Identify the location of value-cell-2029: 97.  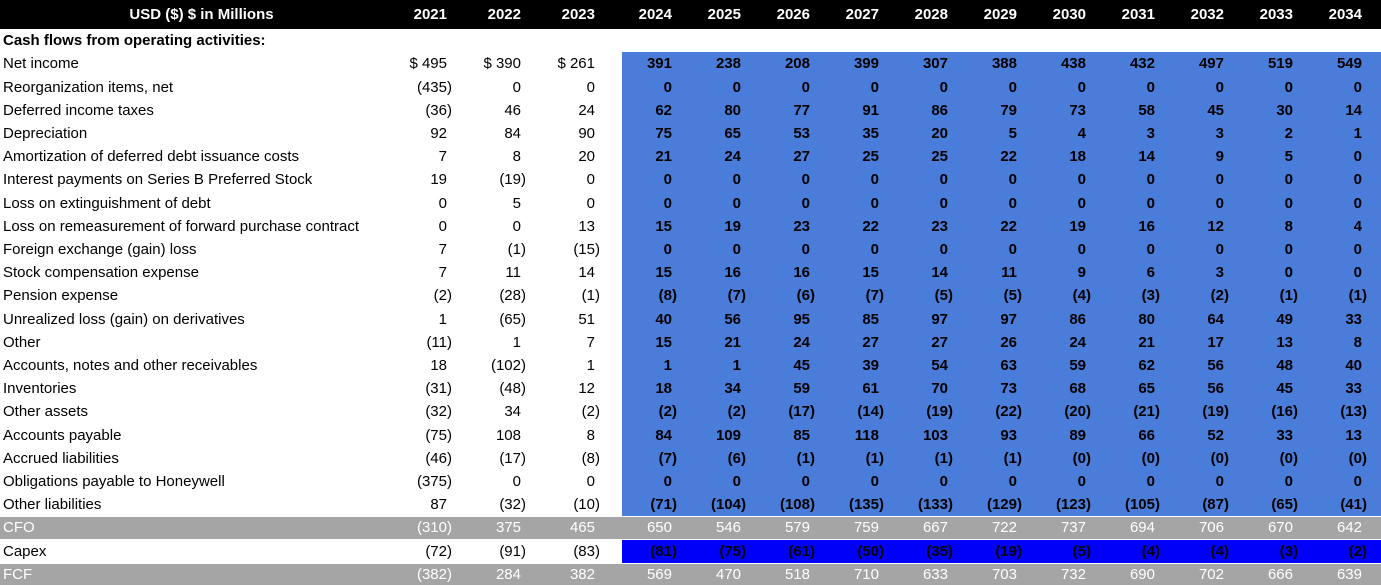
(1001, 319).